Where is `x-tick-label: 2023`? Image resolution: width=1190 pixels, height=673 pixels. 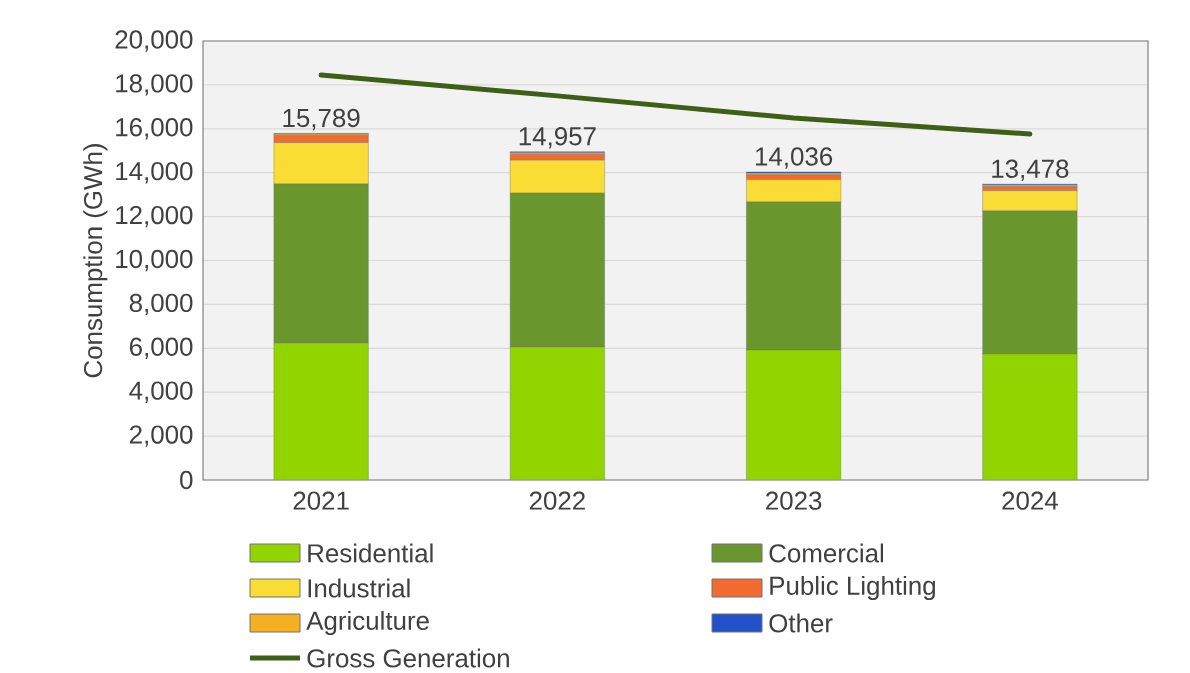
x-tick-label: 2023 is located at coordinates (794, 500).